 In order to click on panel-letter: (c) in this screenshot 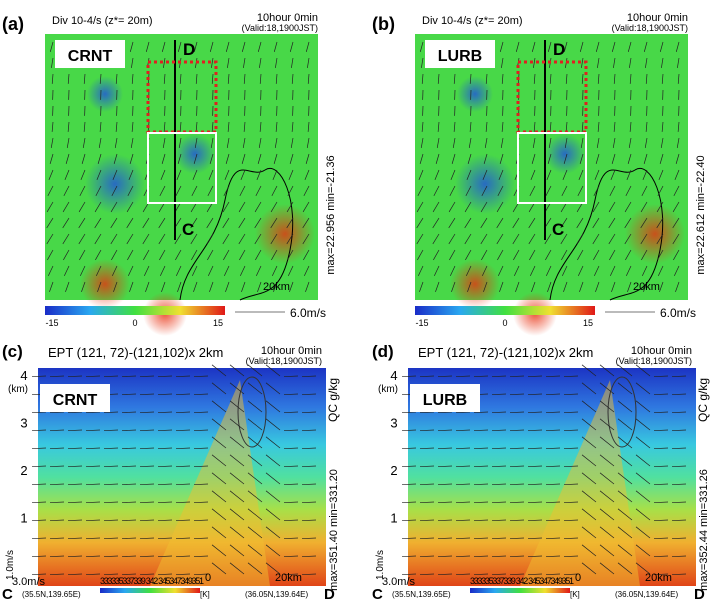, I will do `click(12, 351)`.